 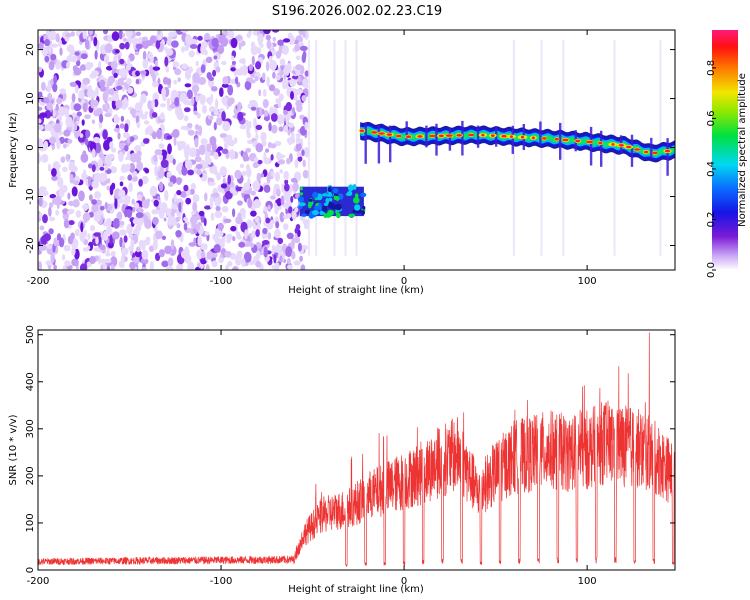 I want to click on snr-y-label: SNR (10 * v/v), so click(x=13, y=449).